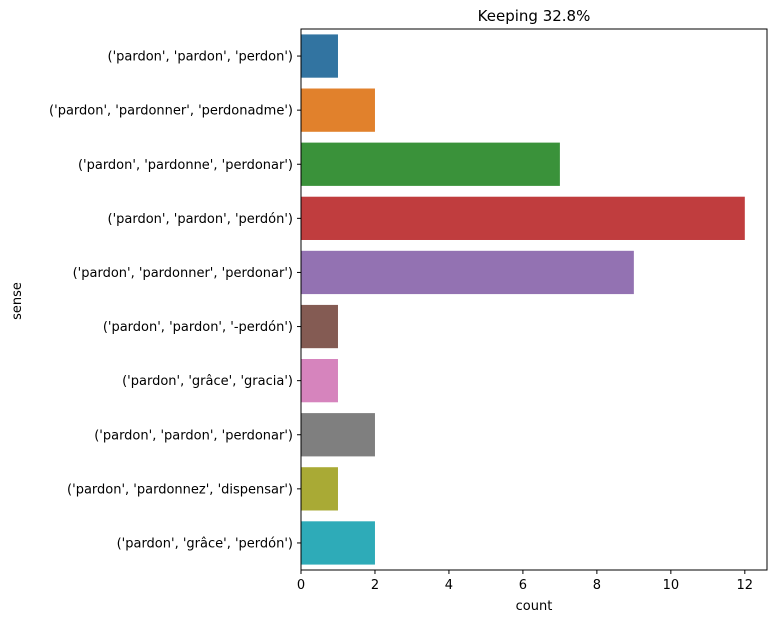 The height and width of the screenshot is (622, 776). What do you see at coordinates (534, 16) in the screenshot?
I see `chart-title: Keeping 32.8%` at bounding box center [534, 16].